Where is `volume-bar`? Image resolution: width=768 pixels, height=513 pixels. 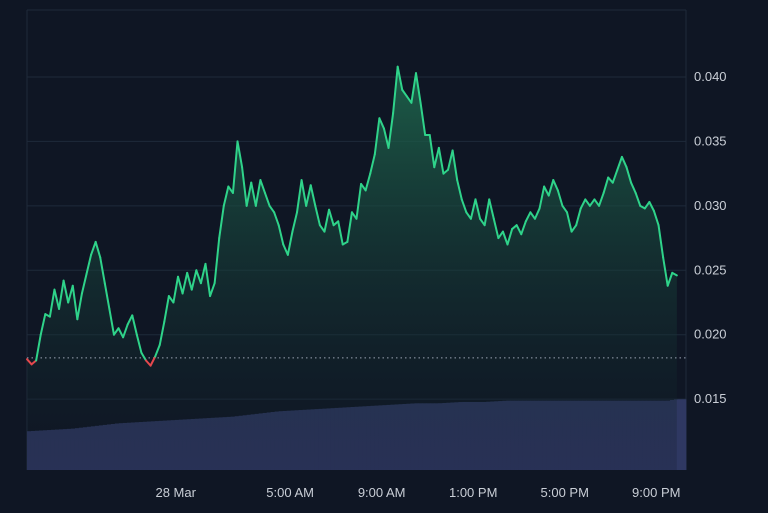 volume-bar is located at coordinates (680, 434).